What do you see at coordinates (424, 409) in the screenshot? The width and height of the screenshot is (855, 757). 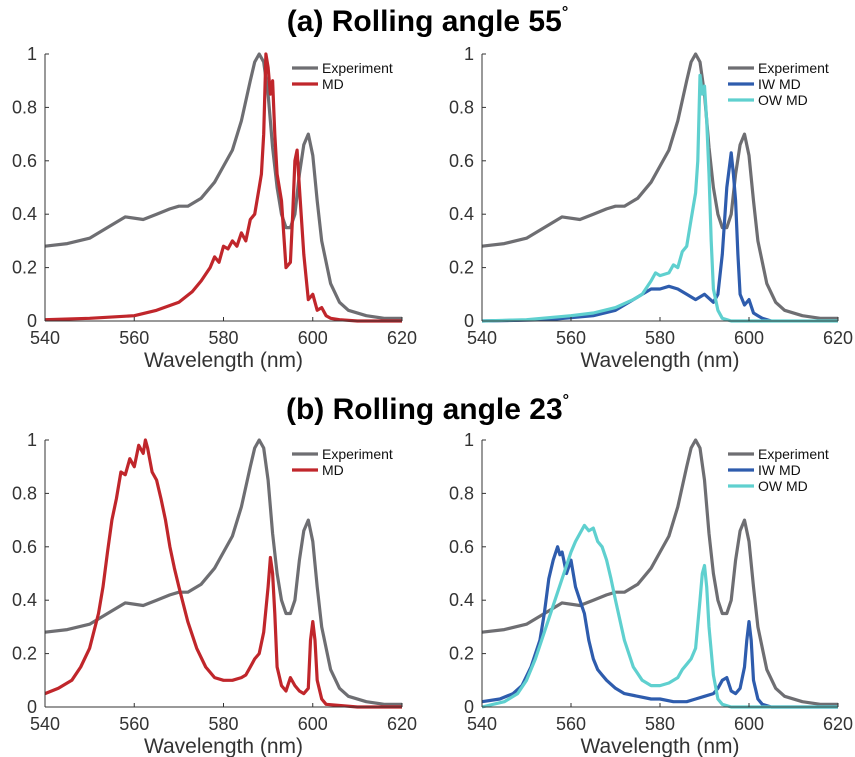 I see `panel-b-title-text: (b) Rolling angle 23` at bounding box center [424, 409].